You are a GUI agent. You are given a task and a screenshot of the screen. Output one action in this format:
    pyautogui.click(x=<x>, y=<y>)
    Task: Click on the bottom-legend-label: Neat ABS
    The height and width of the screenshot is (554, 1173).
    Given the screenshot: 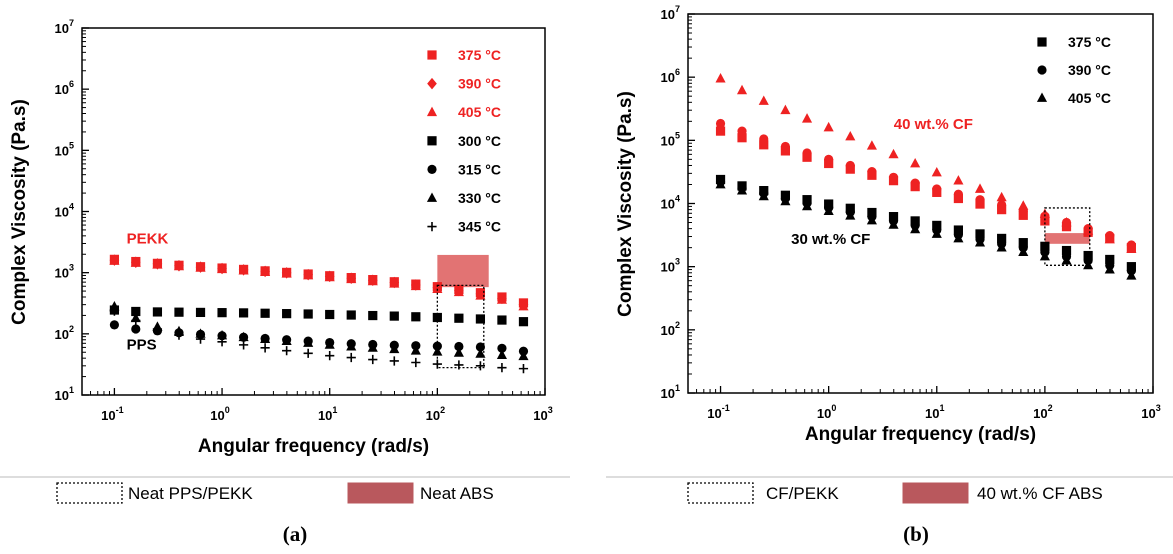 What is the action you would take?
    pyautogui.click(x=457, y=493)
    